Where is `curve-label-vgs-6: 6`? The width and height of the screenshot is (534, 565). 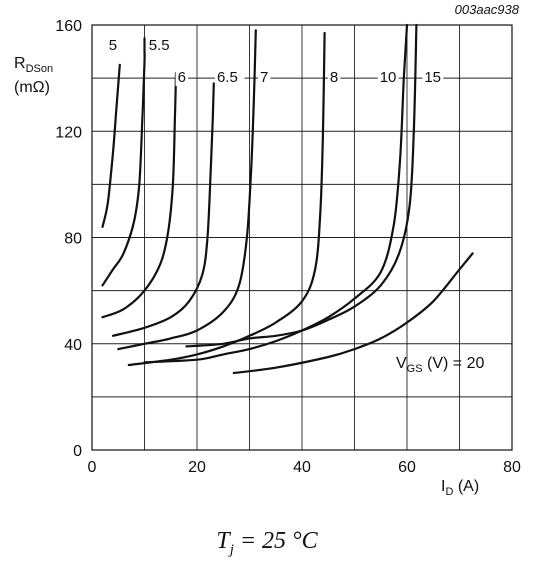
curve-label-vgs-6: 6 is located at coordinates (182, 77).